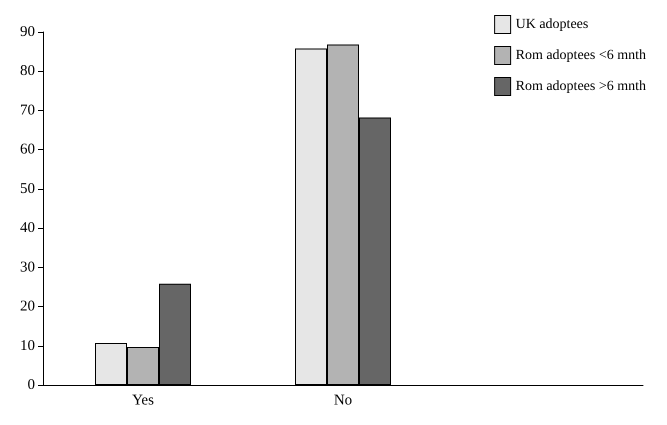  What do you see at coordinates (31, 385) in the screenshot?
I see `y-tick-label: 0` at bounding box center [31, 385].